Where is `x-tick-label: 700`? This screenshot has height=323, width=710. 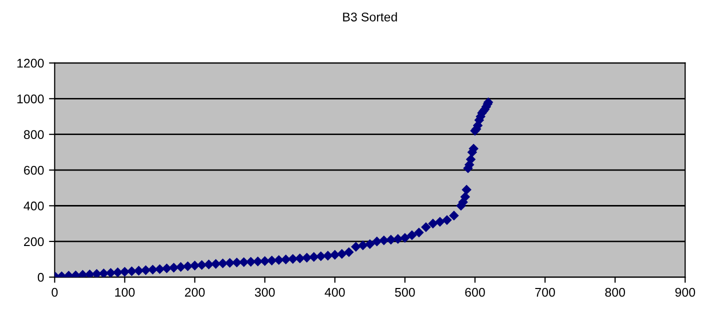 x-tick-label: 700 is located at coordinates (545, 292).